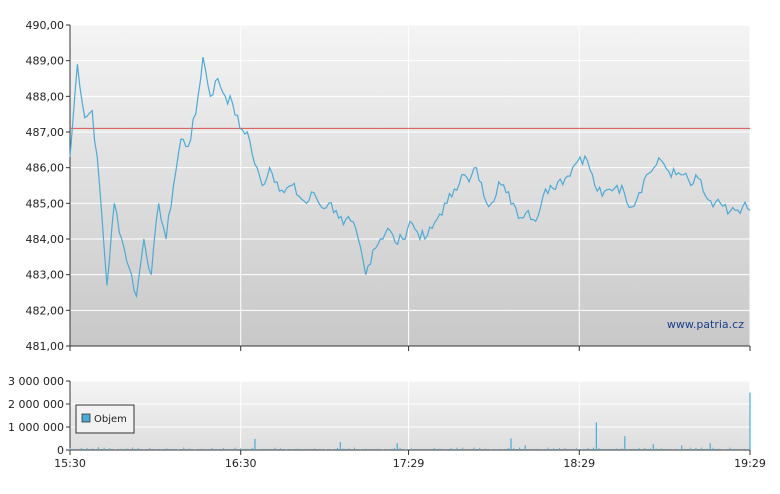 The height and width of the screenshot is (494, 780). What do you see at coordinates (579, 463) in the screenshot?
I see `x-tick-label: 18:29` at bounding box center [579, 463].